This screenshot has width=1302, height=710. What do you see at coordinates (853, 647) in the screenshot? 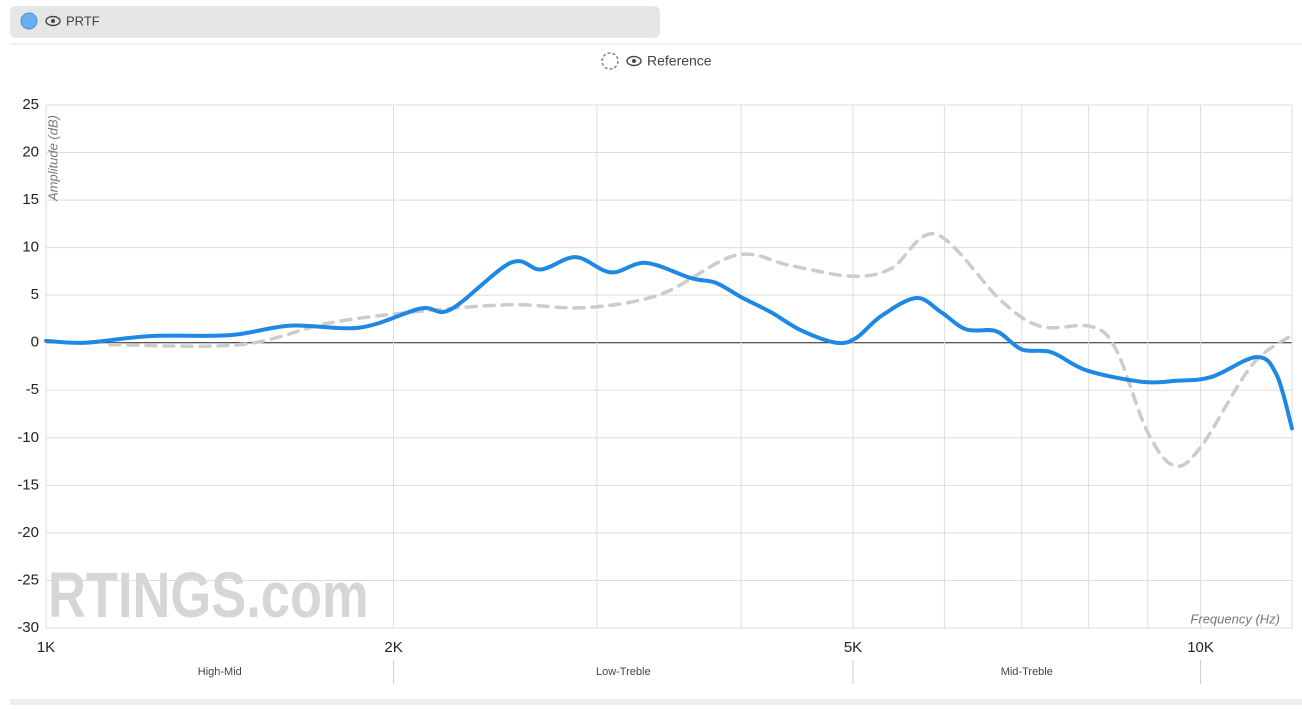
I see `x-tick-label: 5K` at bounding box center [853, 647].